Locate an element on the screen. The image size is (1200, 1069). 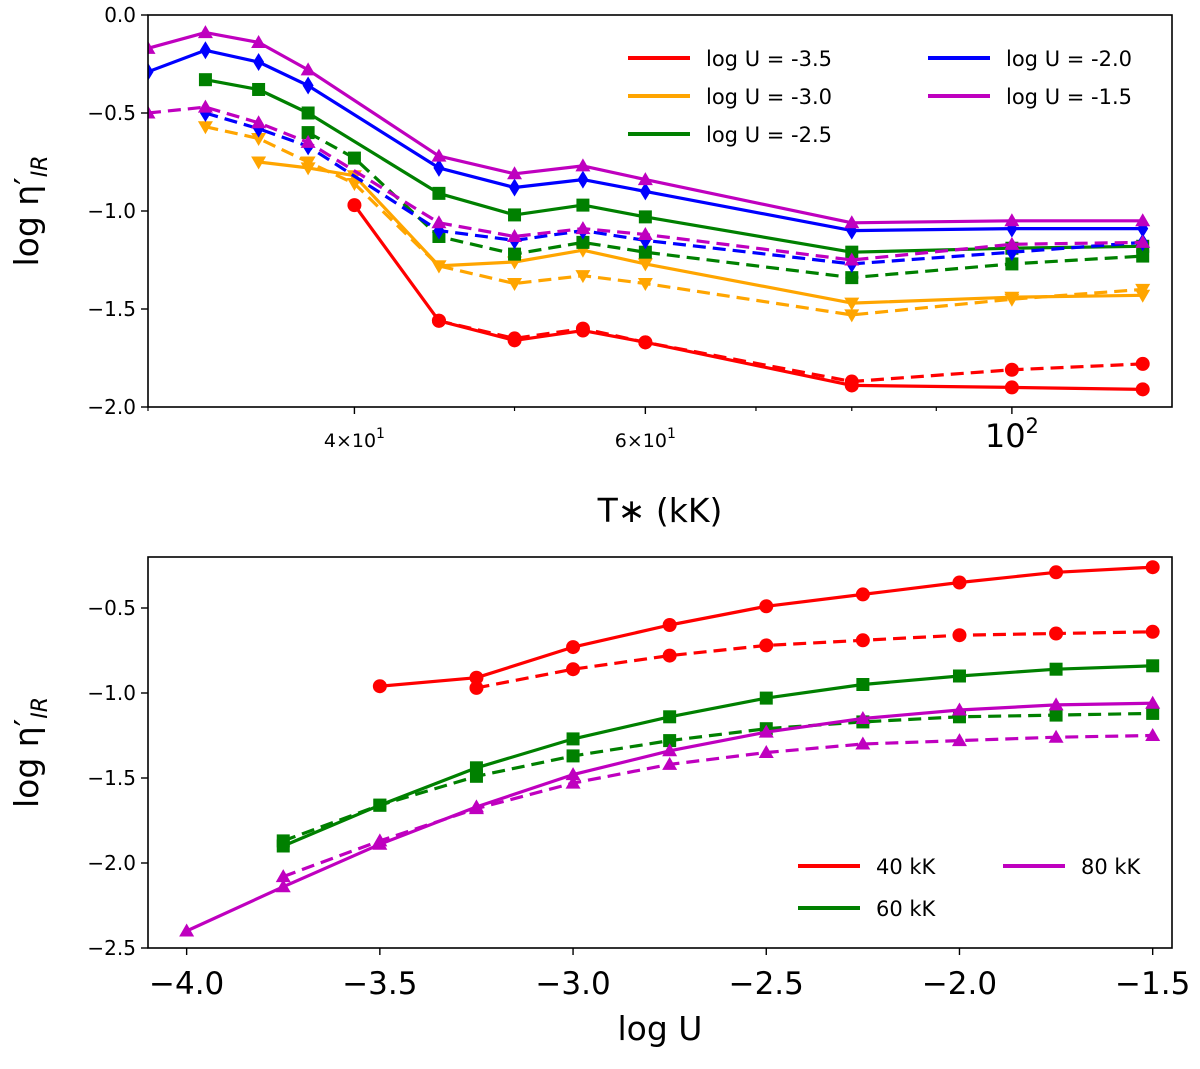
series-log-u-2-5-dashed is located at coordinates (725, 205).